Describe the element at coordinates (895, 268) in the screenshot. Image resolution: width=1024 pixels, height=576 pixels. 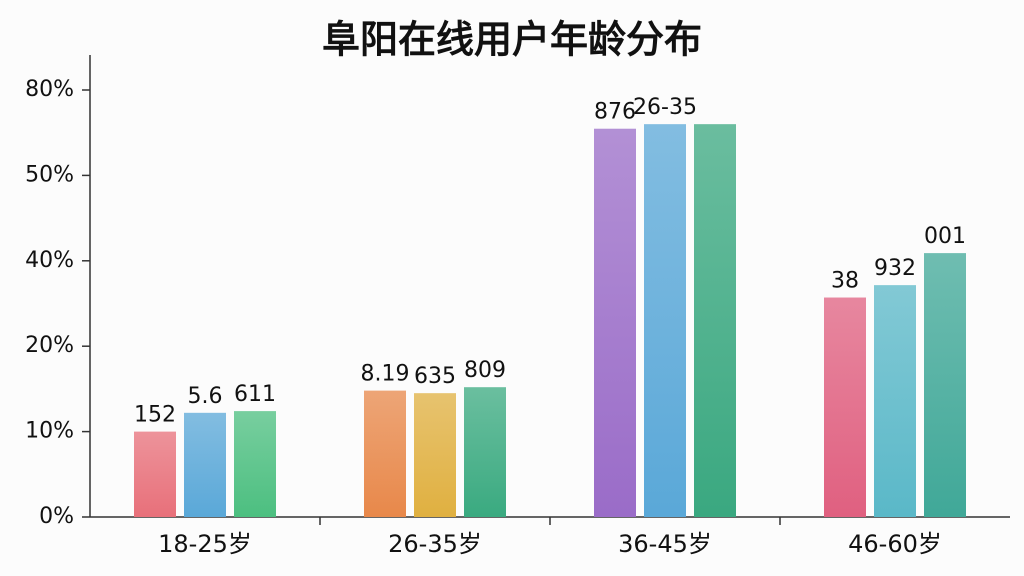
I see `bar-label: 932` at that location.